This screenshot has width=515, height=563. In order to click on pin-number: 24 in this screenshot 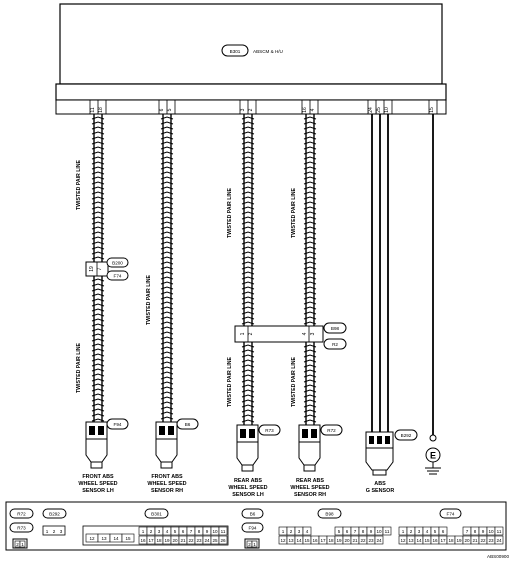, I will do `click(379, 540)`.